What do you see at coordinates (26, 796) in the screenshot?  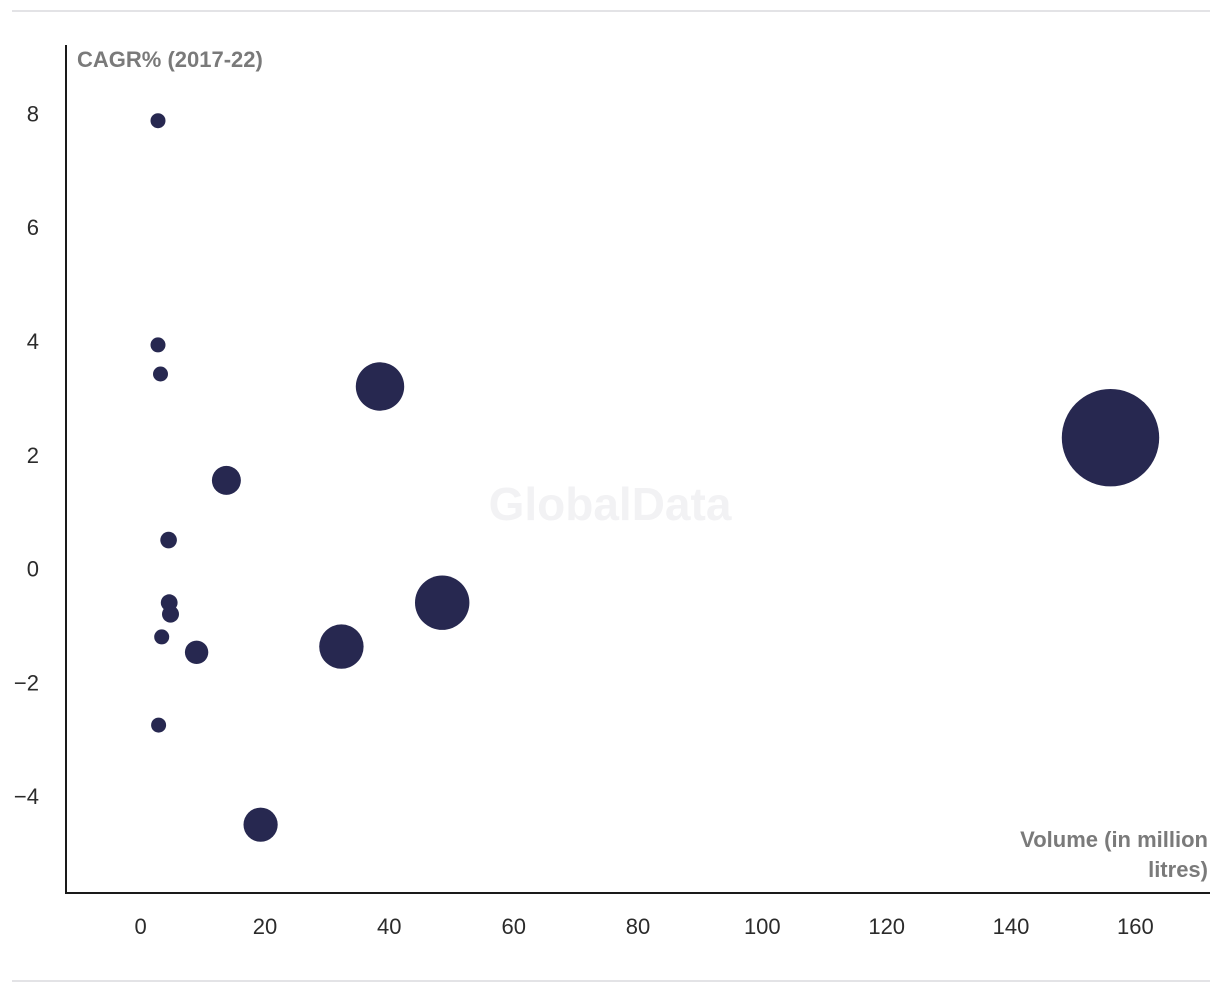 I see `y-tick-label-6: −4` at bounding box center [26, 796].